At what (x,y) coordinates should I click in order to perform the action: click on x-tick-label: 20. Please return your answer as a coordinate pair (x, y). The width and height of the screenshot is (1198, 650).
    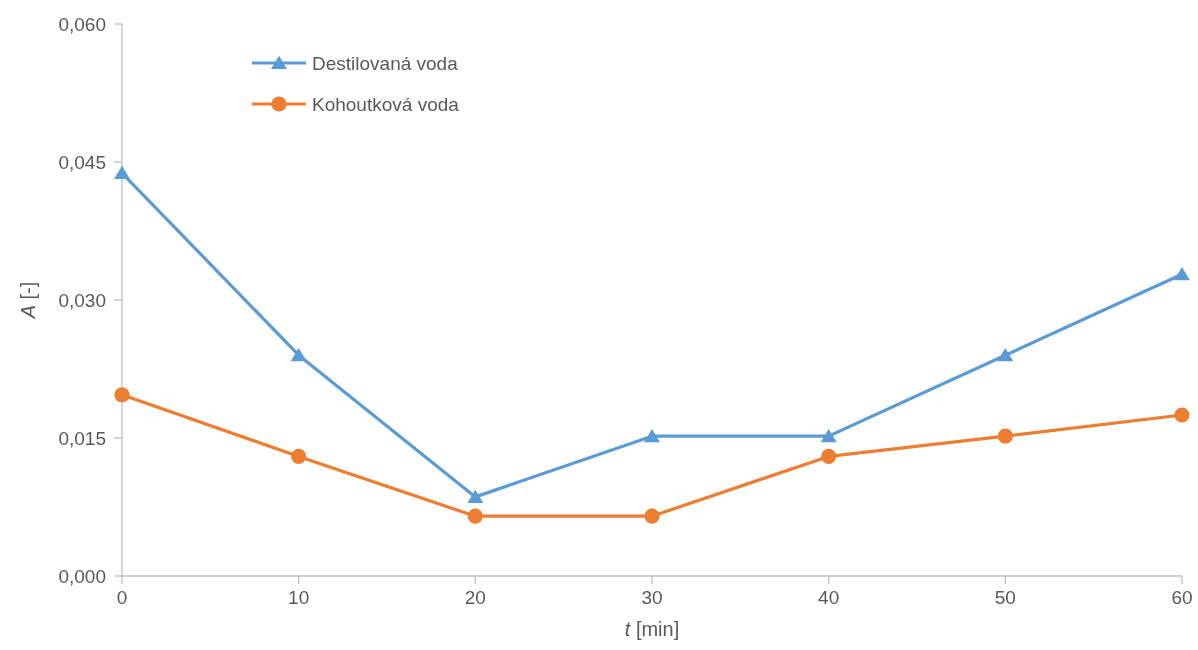
    Looking at the image, I should click on (475, 597).